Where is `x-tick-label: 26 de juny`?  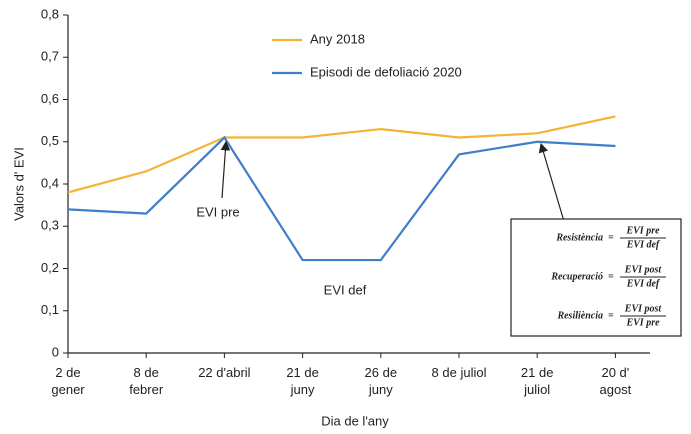
x-tick-label: 26 de juny is located at coordinates (381, 381).